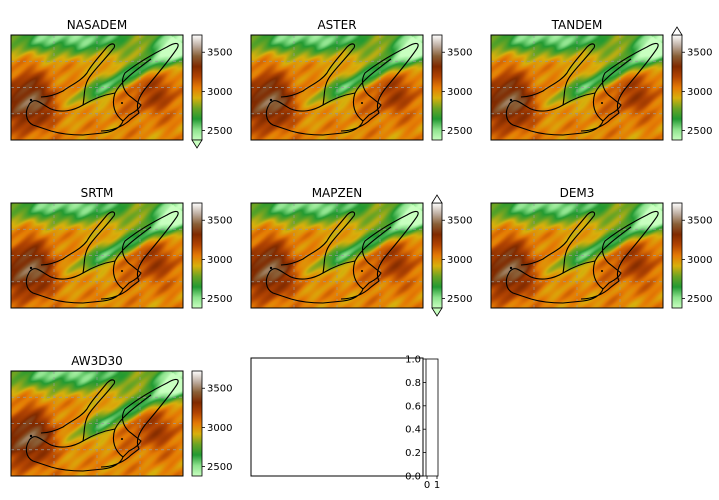 This screenshot has height=500, width=719. I want to click on colorbar-tick-label: 0.4, so click(413, 430).